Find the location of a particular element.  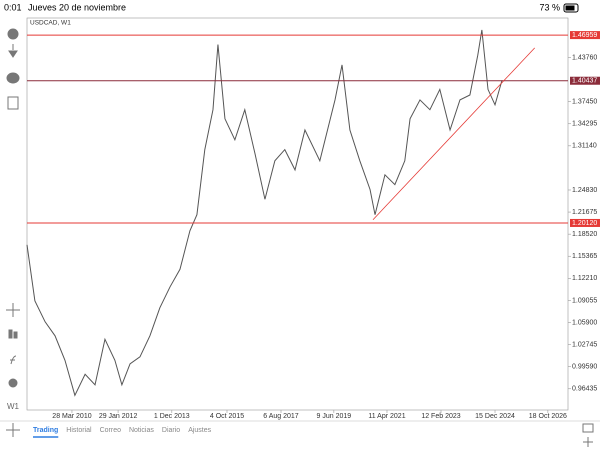

tab: Trading is located at coordinates (45, 430).